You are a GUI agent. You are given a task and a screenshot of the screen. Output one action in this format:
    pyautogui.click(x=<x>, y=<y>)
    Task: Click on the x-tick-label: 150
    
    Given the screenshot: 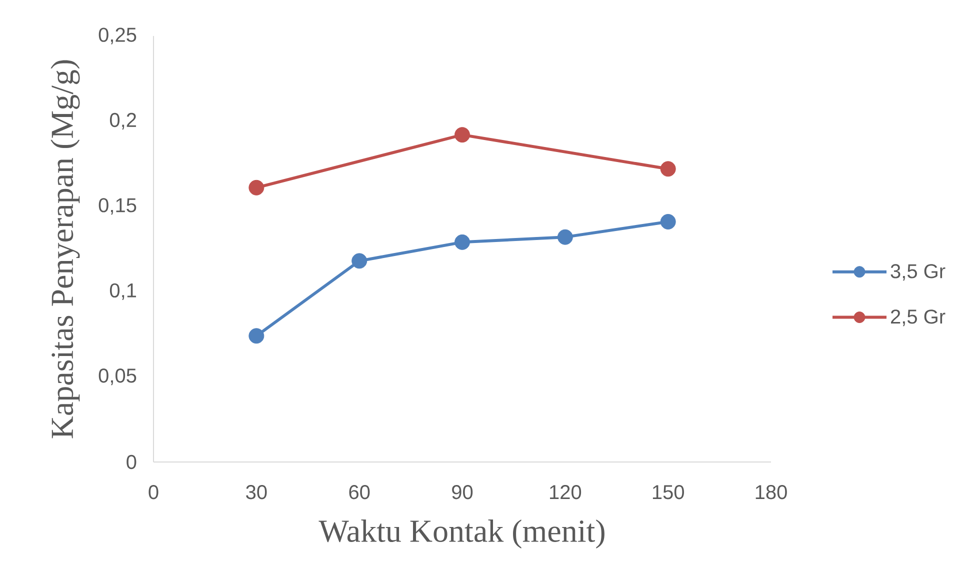 What is the action you would take?
    pyautogui.click(x=668, y=492)
    